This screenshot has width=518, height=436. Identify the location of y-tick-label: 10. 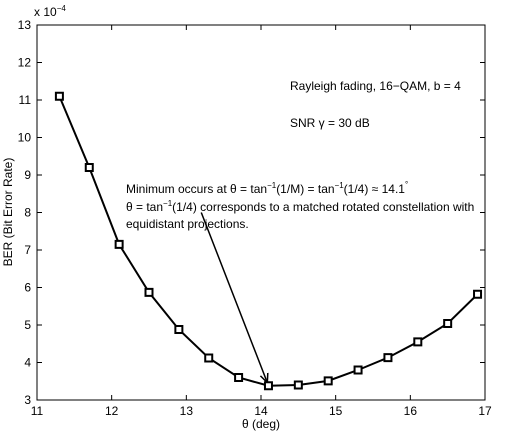
(25, 138).